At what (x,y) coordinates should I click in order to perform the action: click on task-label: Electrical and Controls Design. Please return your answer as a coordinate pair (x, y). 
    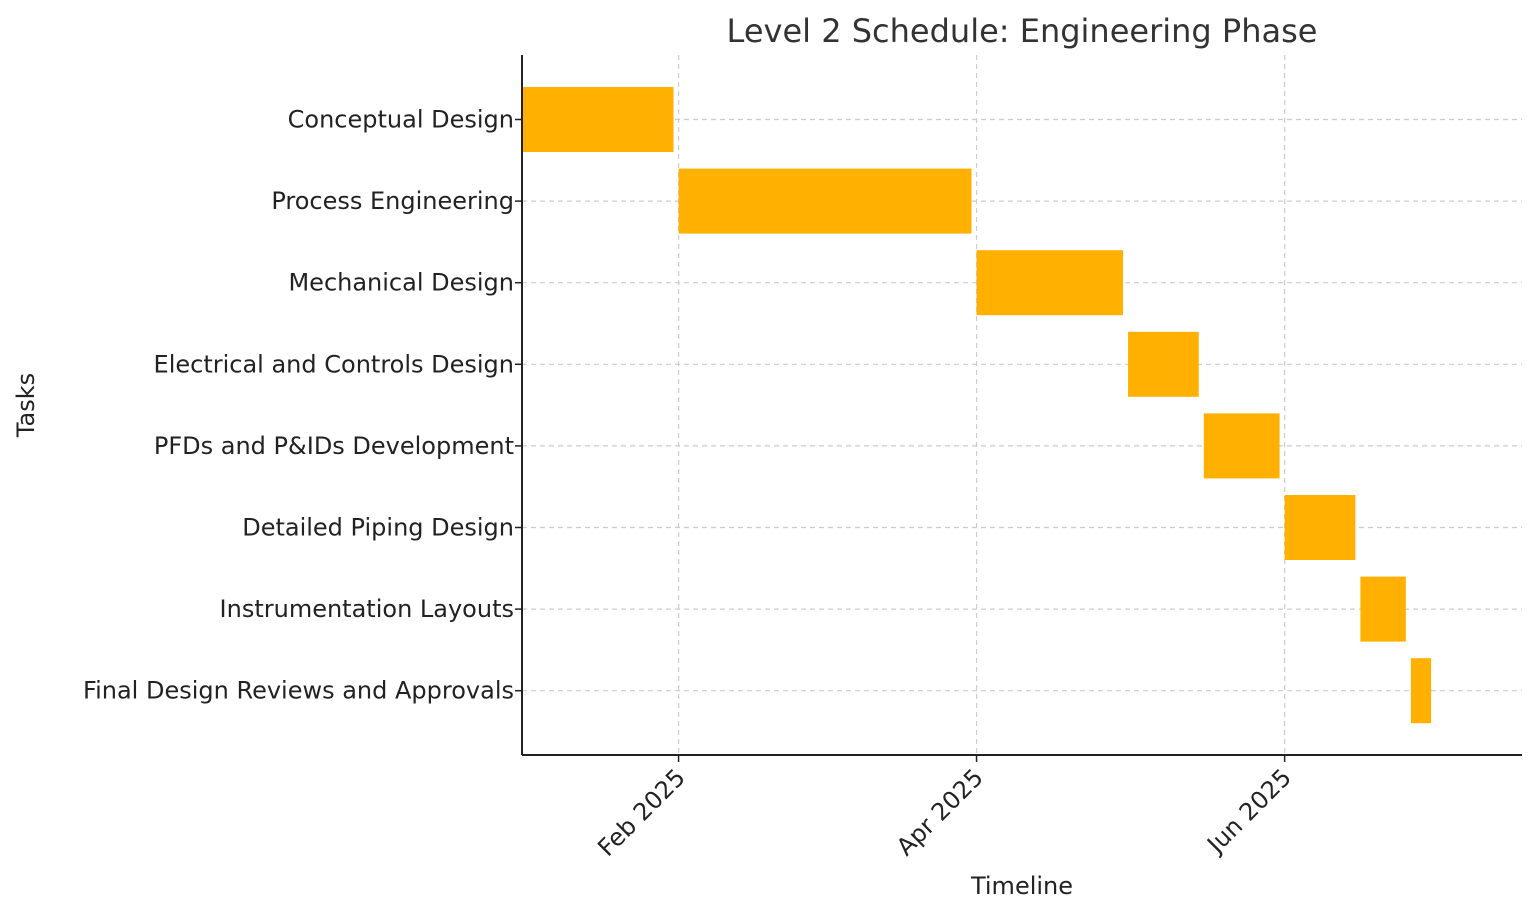
    Looking at the image, I should click on (334, 364).